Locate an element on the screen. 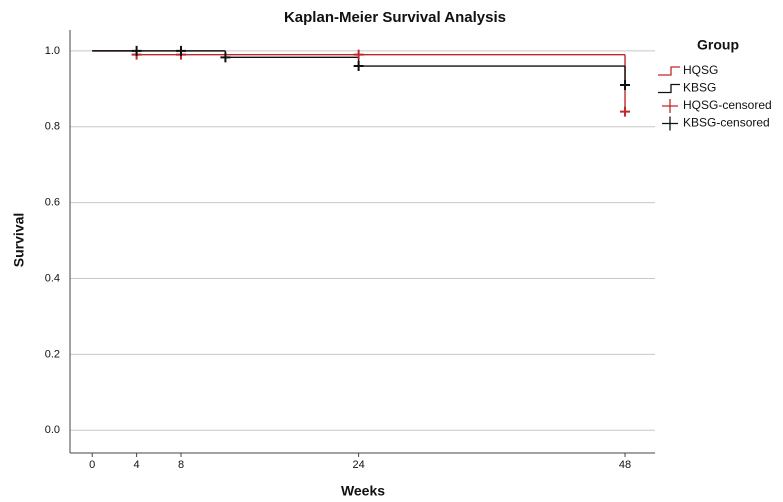 This screenshot has height=502, width=783. x-tick-label: 0 is located at coordinates (92, 465).